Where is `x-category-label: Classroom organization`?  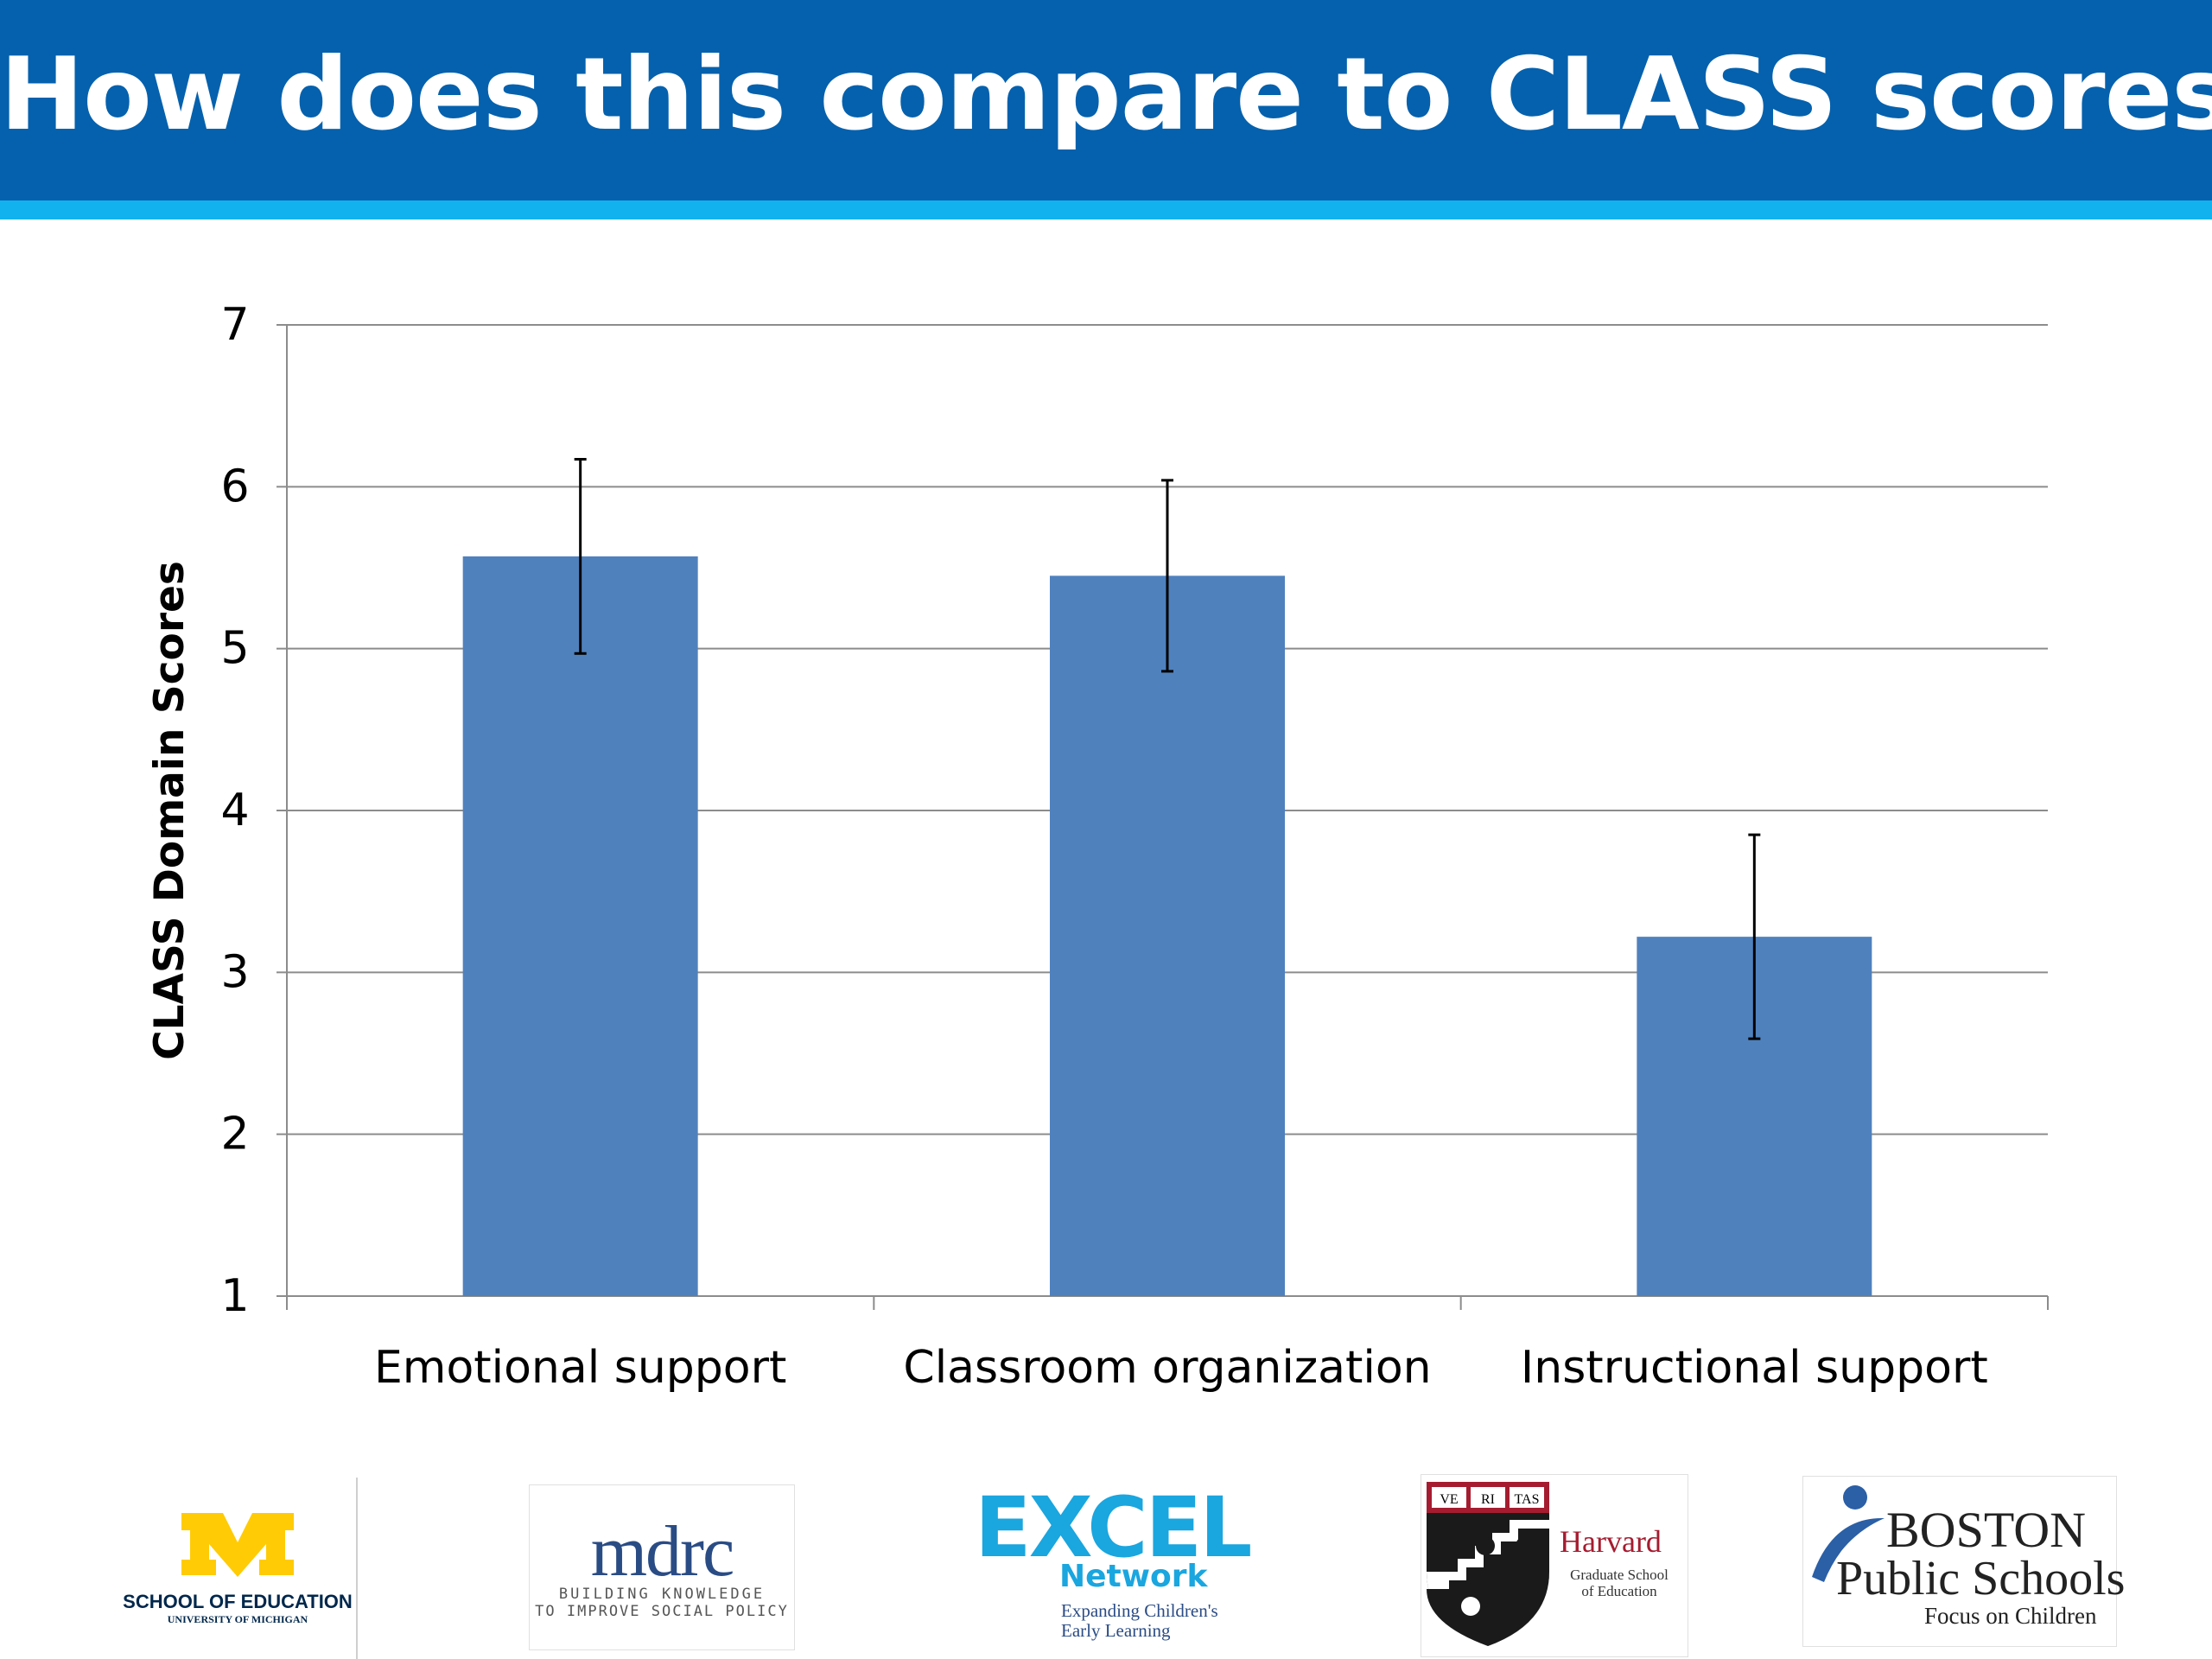 x-category-label: Classroom organization is located at coordinates (1167, 1368).